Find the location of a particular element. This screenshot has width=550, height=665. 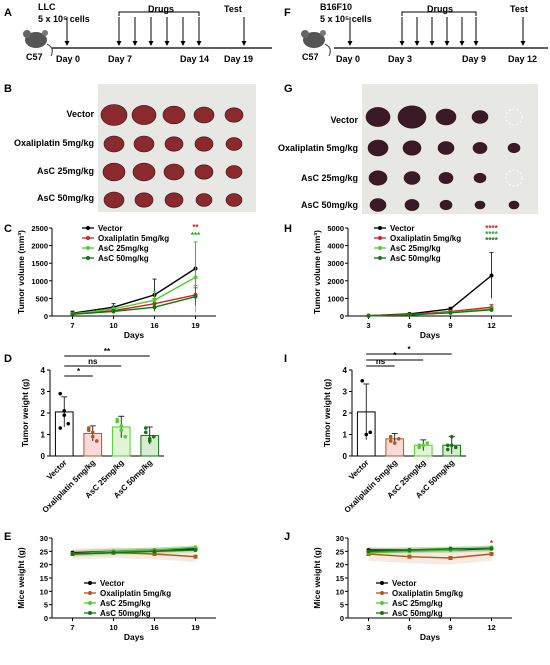

y-axis-label: Tumor volume (mm³) is located at coordinates (317, 272).